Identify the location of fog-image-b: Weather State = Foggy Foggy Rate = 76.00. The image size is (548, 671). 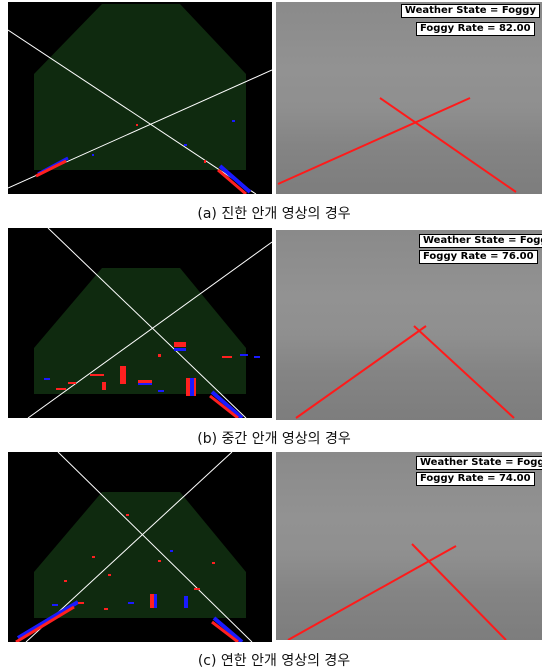
(409, 325).